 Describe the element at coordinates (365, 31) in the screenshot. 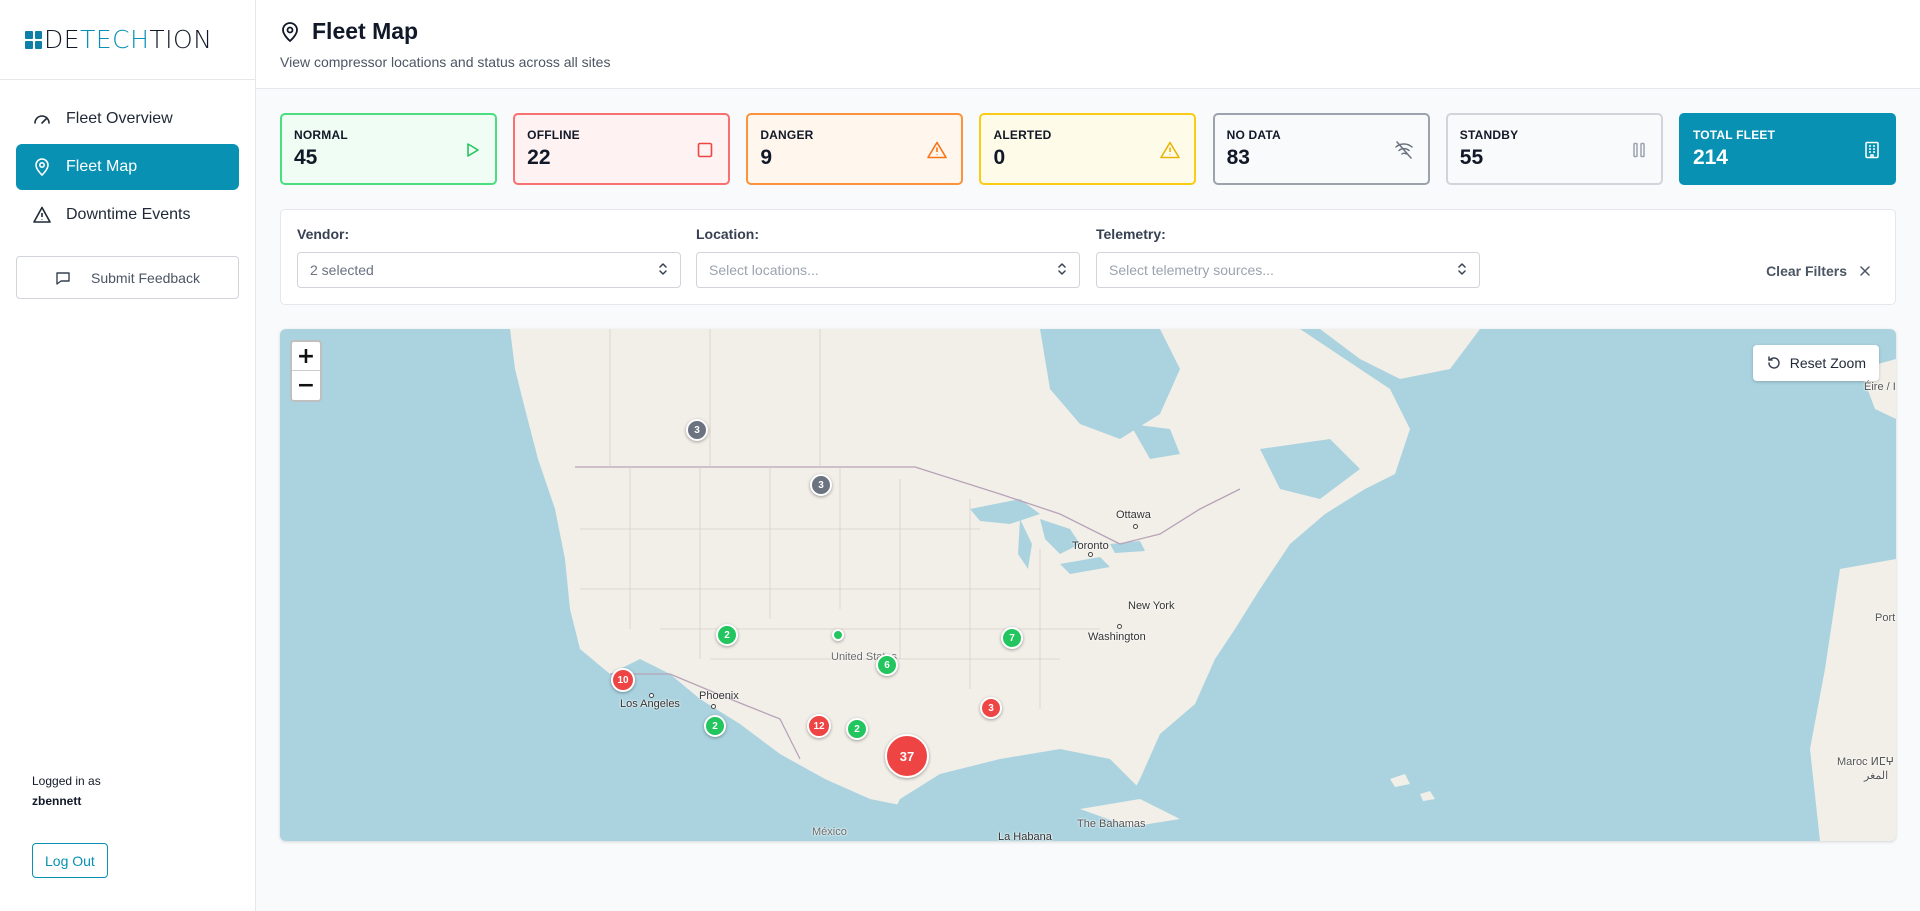

I see `page-title: Fleet Map` at that location.